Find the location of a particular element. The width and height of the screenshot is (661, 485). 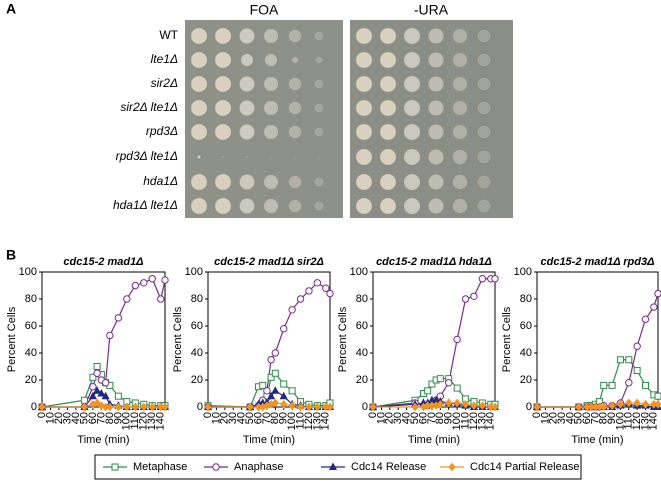

x-tick-label: 30 is located at coordinates (562, 418).